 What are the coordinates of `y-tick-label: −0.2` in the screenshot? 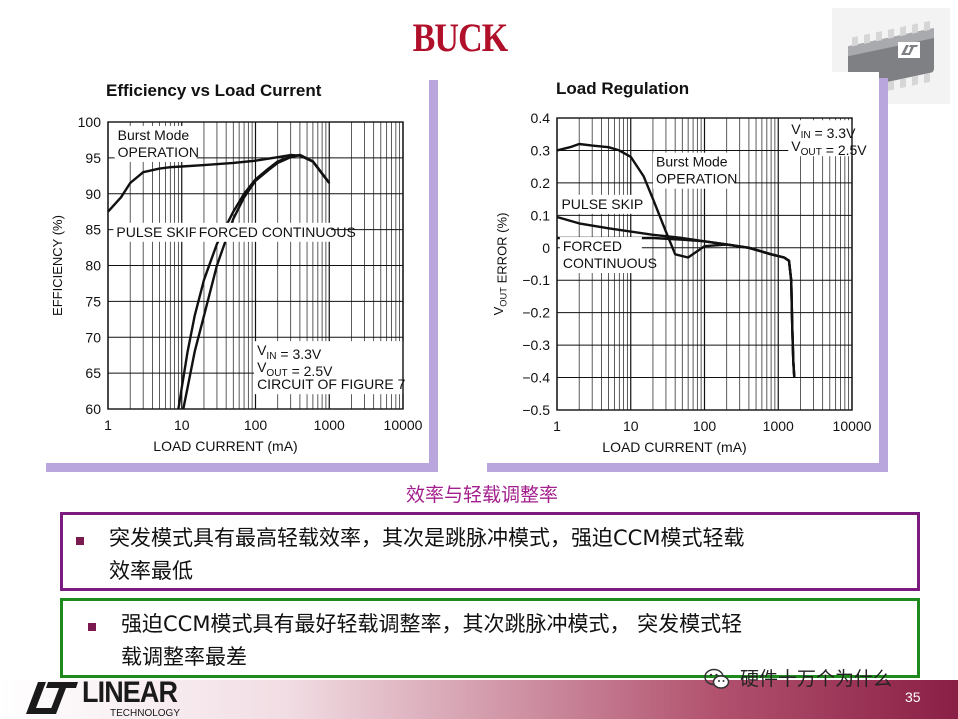 It's located at (536, 313).